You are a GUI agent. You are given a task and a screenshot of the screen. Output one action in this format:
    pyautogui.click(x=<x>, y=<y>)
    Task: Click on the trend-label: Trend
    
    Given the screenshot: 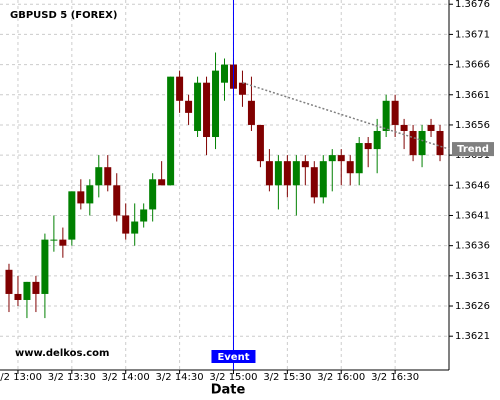 What is the action you would take?
    pyautogui.click(x=473, y=149)
    